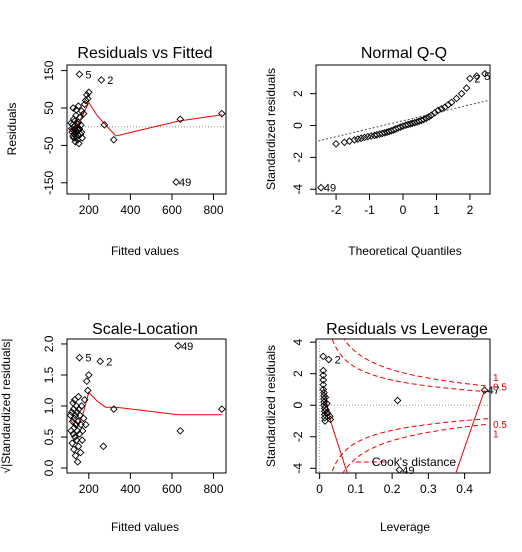 The width and height of the screenshot is (522, 552). Describe the element at coordinates (298, 189) in the screenshot. I see `panel2-y-tick-label: -4` at that location.